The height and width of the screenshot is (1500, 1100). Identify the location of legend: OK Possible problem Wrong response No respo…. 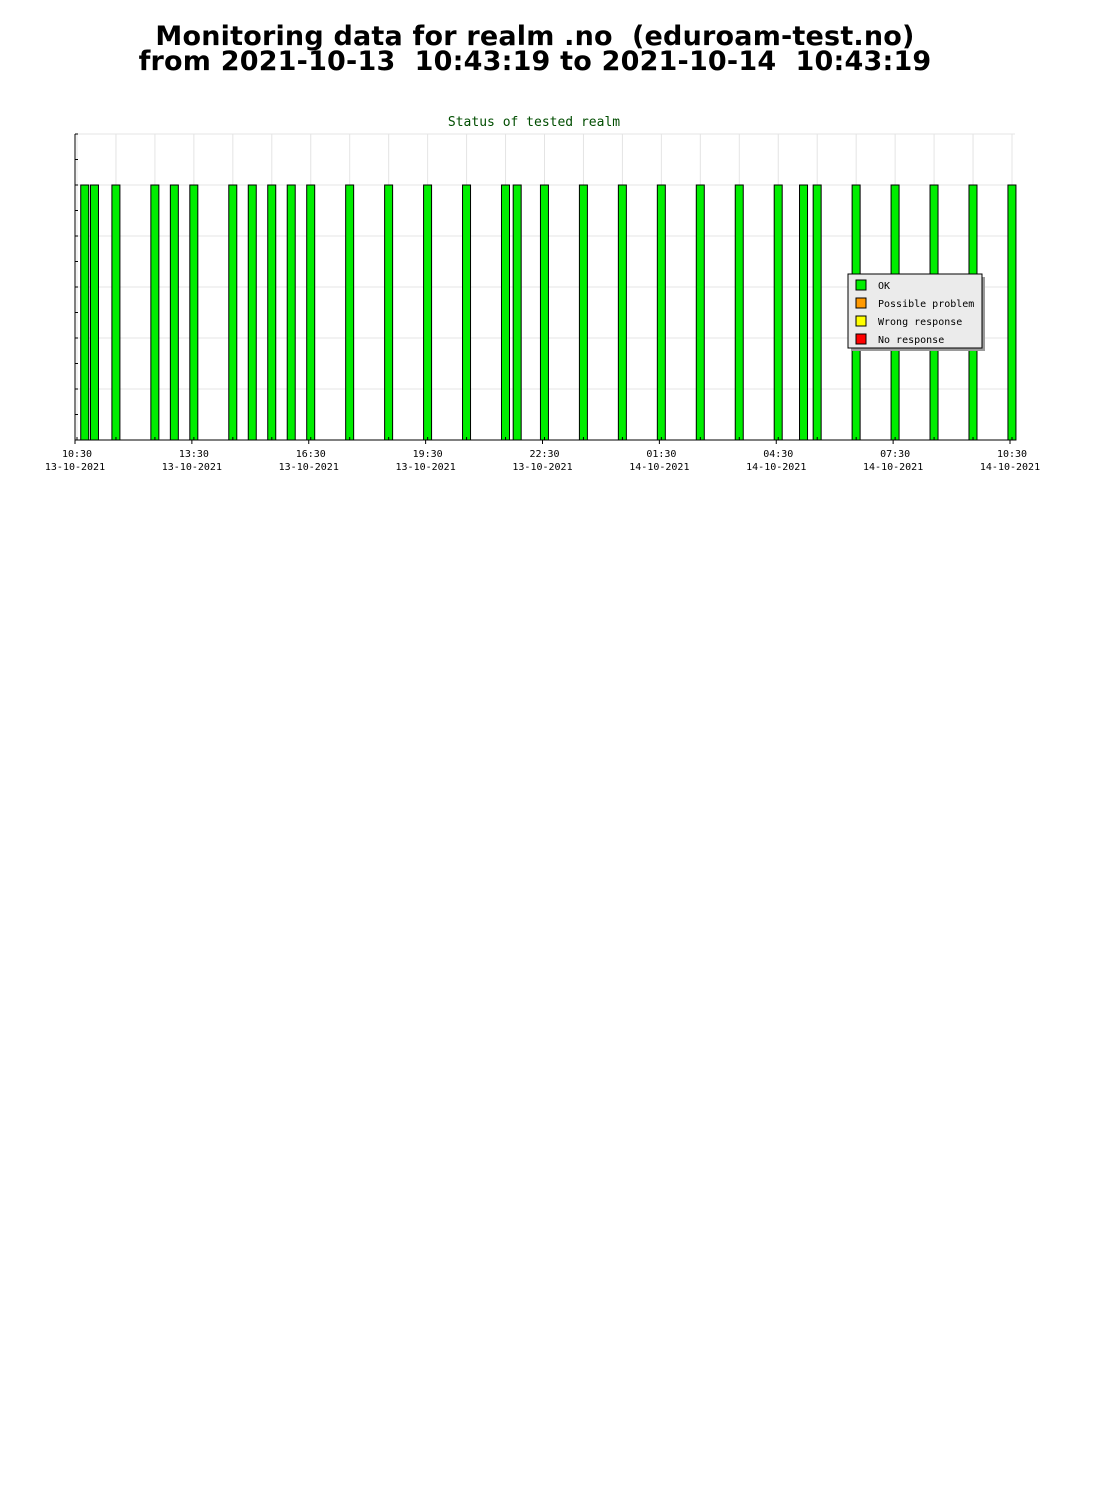
(916, 312).